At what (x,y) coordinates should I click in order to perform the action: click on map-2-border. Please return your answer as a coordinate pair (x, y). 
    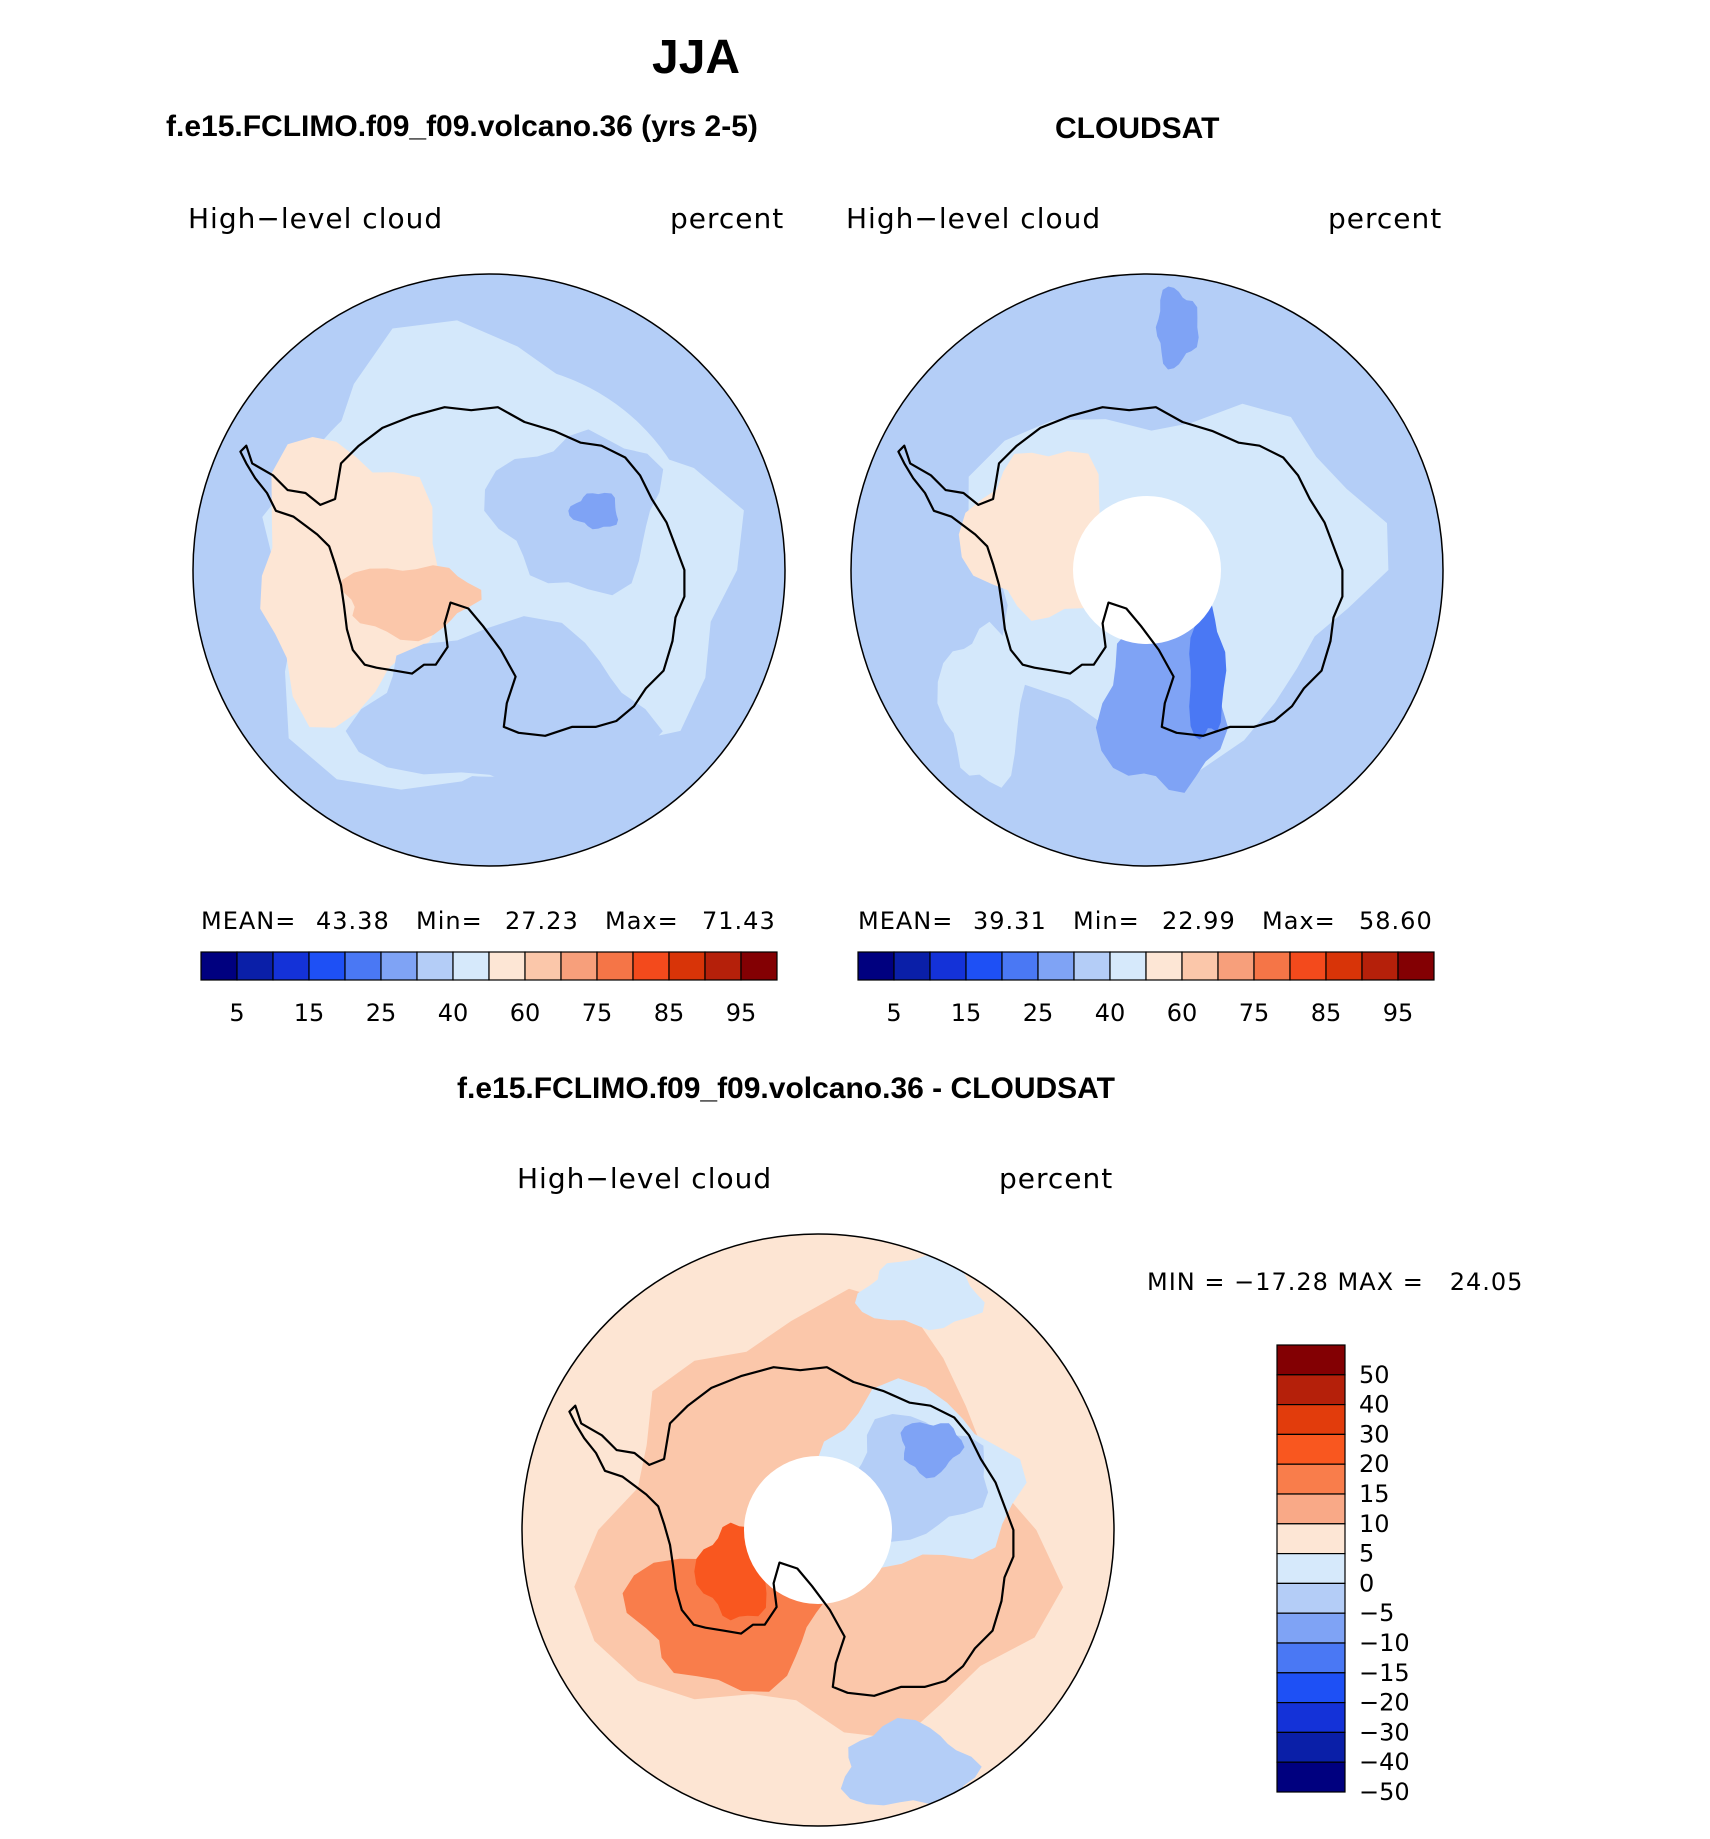
    Looking at the image, I should click on (1147, 570).